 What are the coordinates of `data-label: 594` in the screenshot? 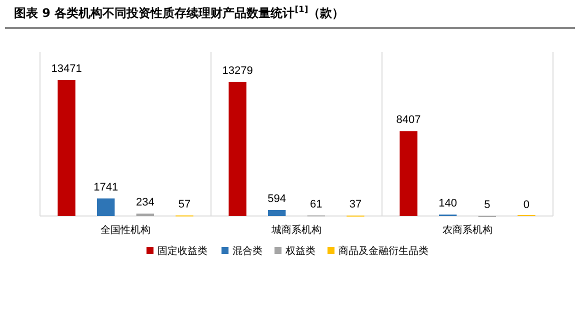 It's located at (277, 199).